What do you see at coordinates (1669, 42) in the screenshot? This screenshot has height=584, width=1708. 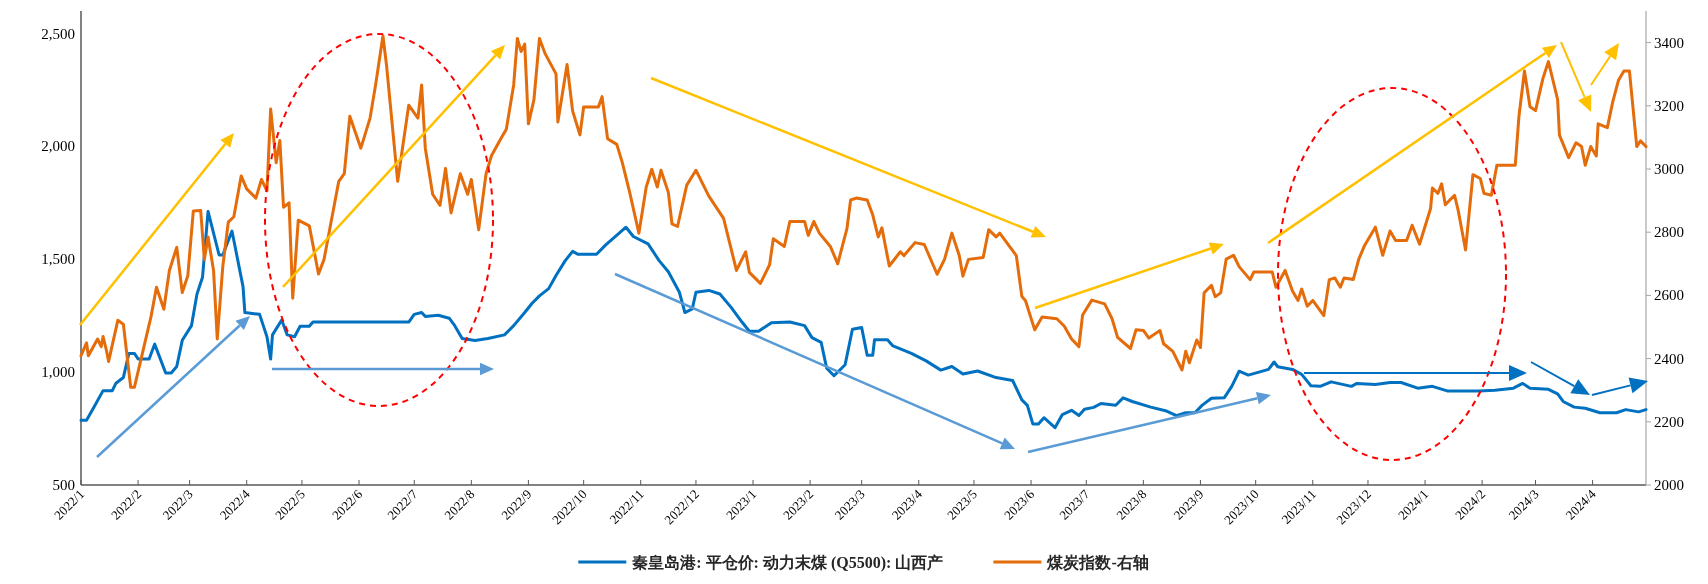 I see `y2-tick-label: 3400` at bounding box center [1669, 42].